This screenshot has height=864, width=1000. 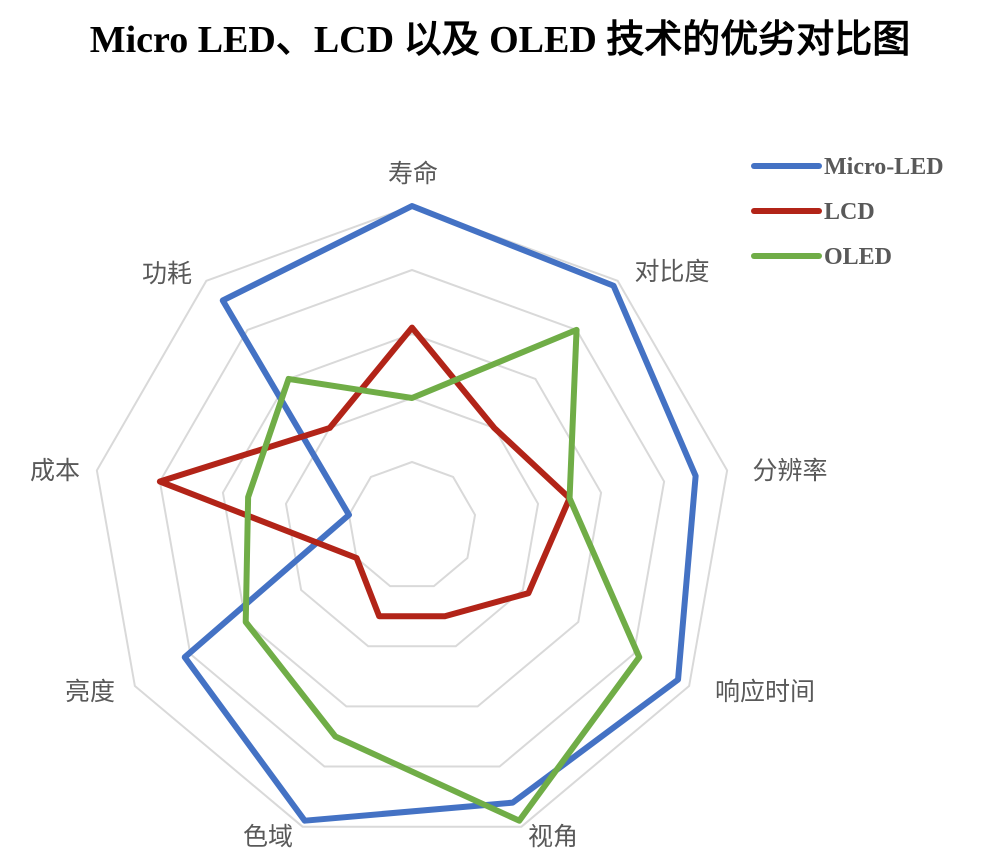 What do you see at coordinates (500, 40) in the screenshot?
I see `chart-title: Micro LED、LCD 以及 OLED 技术的优劣对比图` at bounding box center [500, 40].